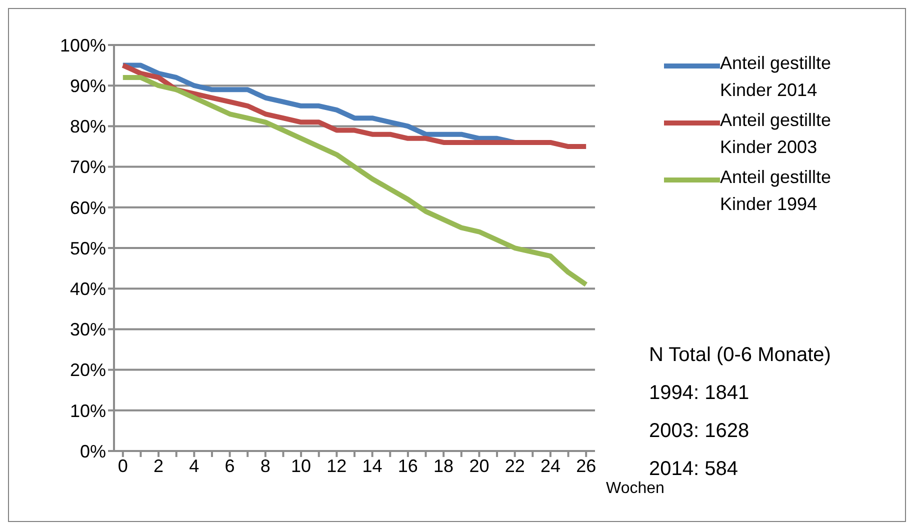 The image size is (914, 531). I want to click on legend-label: Anteil gestillte Kinder 1994, so click(776, 191).